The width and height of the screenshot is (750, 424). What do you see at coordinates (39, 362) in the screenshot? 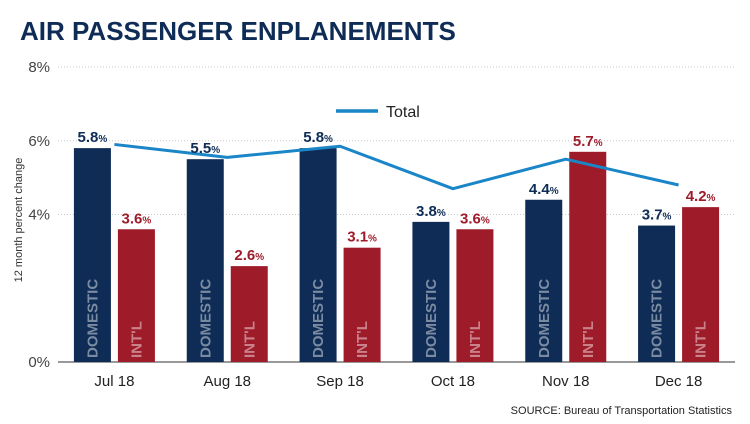
I see `y-tick-label: 0%` at bounding box center [39, 362].